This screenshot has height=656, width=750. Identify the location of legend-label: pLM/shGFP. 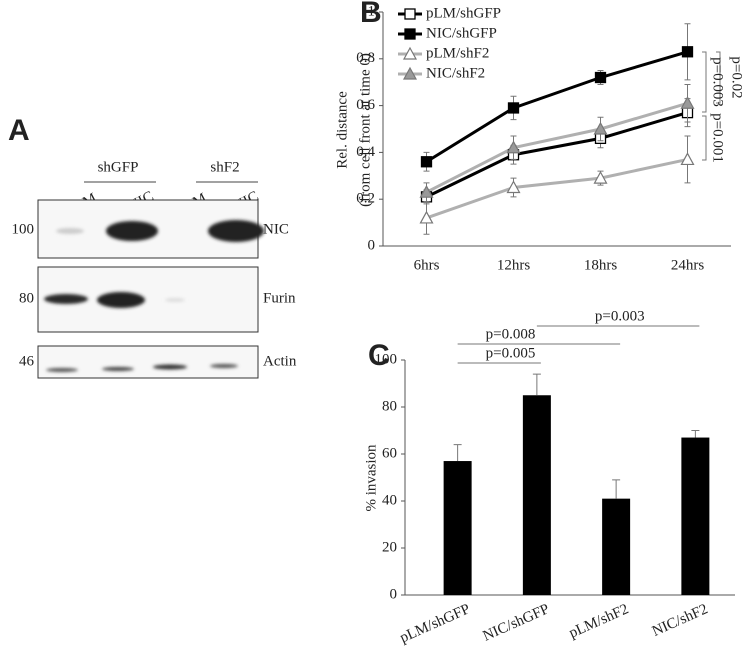
(463, 13).